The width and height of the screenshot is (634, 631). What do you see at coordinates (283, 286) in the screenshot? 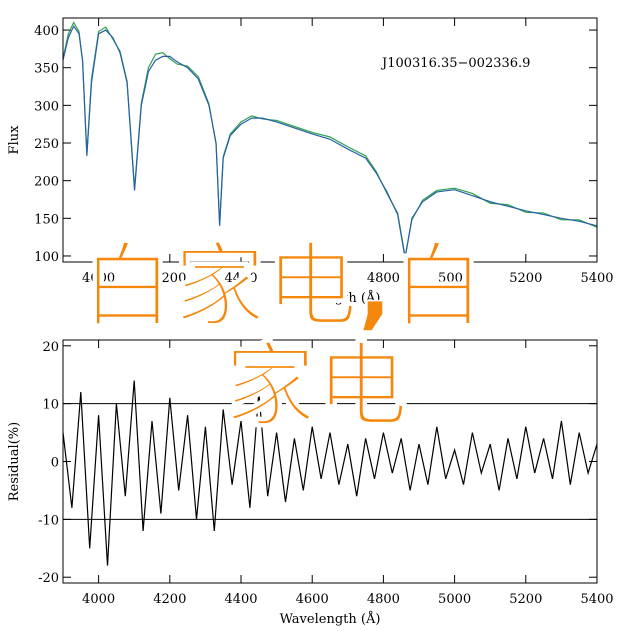
I see `watermark: 白家电,白` at bounding box center [283, 286].